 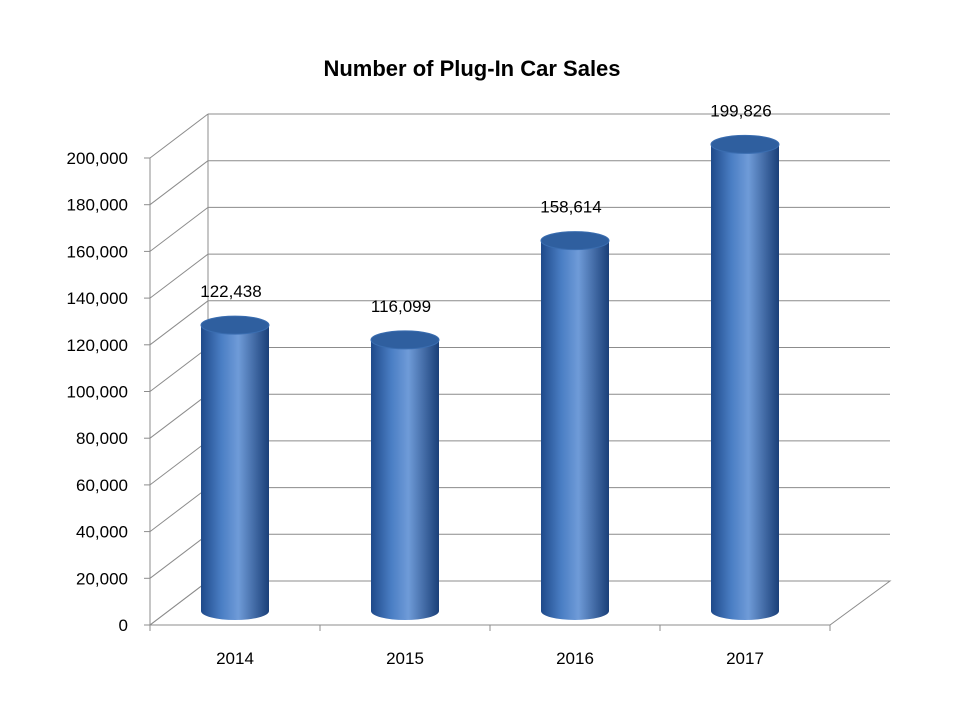 I want to click on x-tick-label: 2016, so click(x=575, y=658).